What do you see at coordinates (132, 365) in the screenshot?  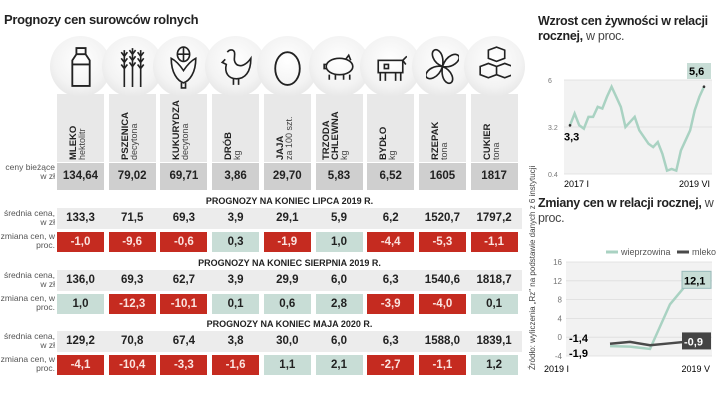 I see `price-change: -10,4` at bounding box center [132, 365].